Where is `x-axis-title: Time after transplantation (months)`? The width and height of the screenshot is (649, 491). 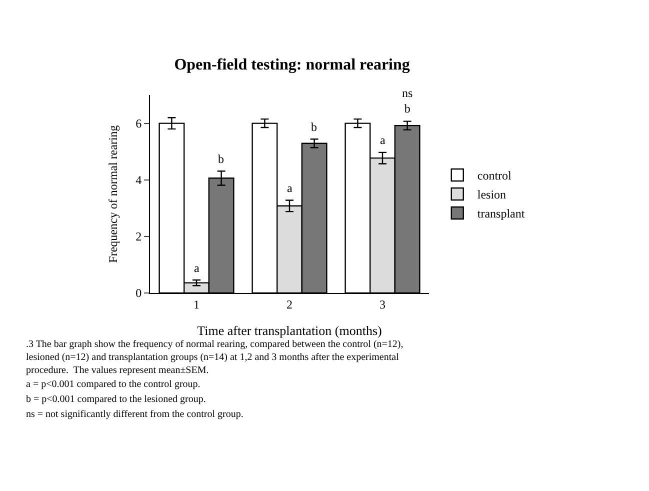
x-axis-title: Time after transplantation (months) is located at coordinates (289, 330).